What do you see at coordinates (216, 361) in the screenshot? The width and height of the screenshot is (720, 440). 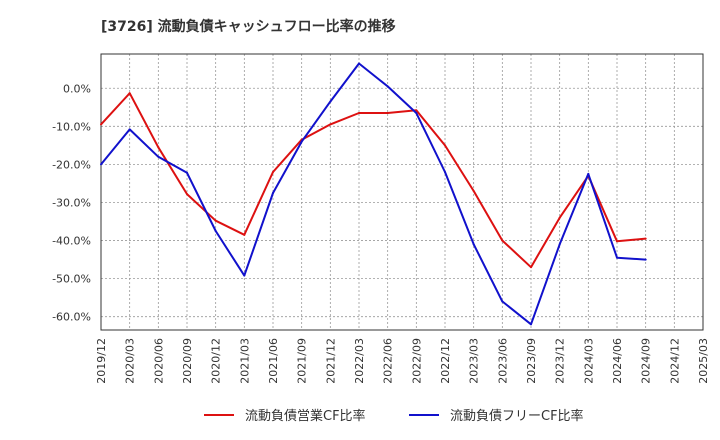 I see `x-tick-label: 2020/12` at bounding box center [216, 361].